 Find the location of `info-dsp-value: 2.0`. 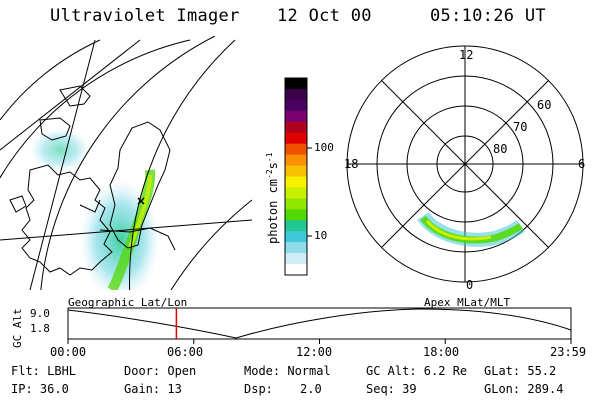

info-dsp-value: 2.0 is located at coordinates (311, 389).